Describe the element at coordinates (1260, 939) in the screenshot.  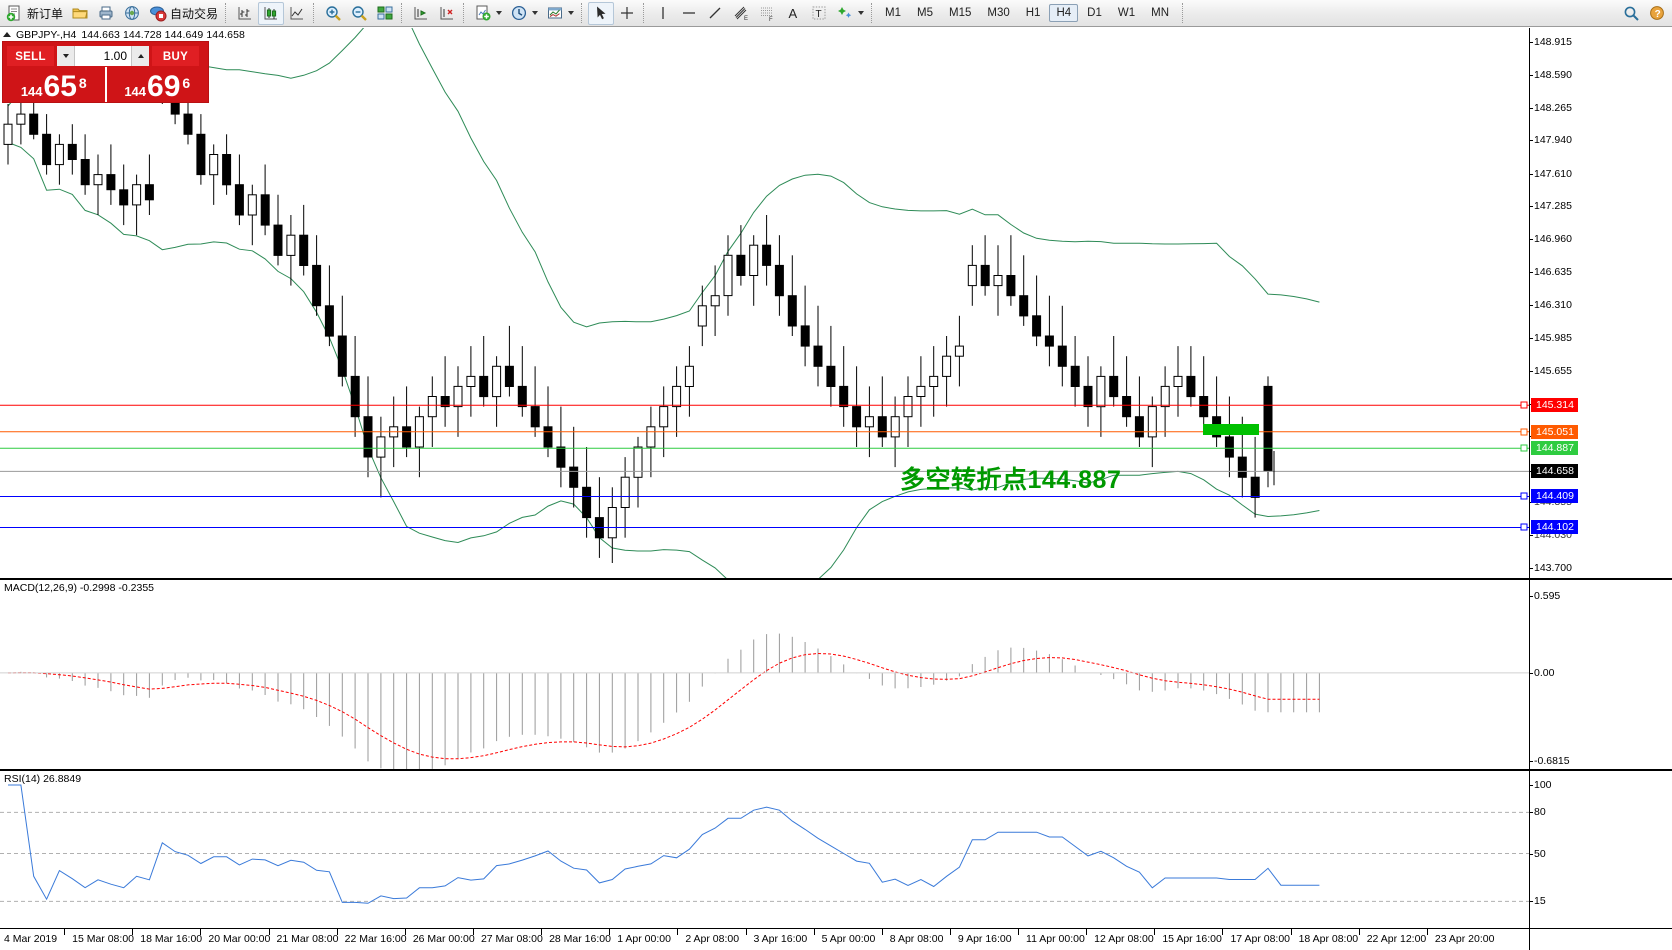
I see `time-tick-label: 17 Apr 08:00` at that location.